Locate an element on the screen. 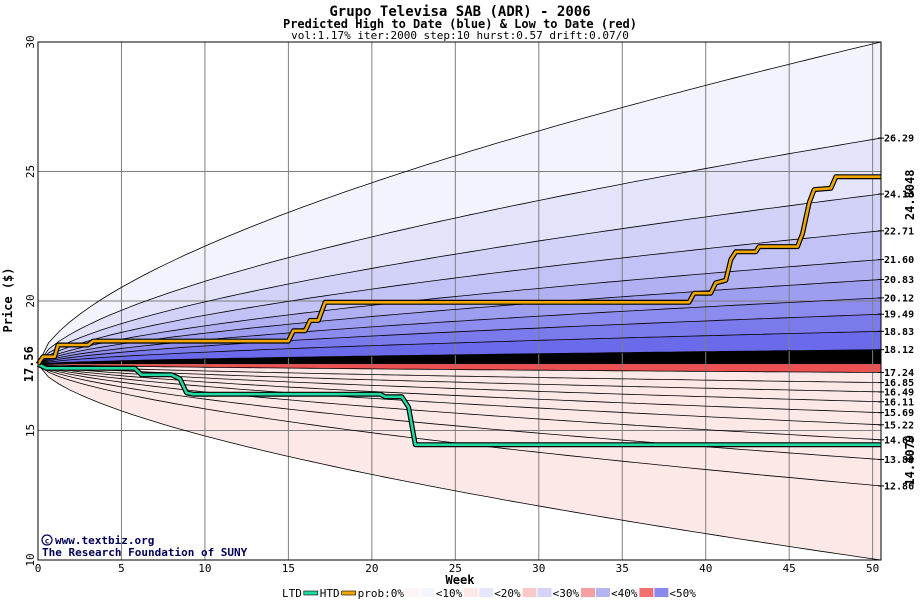 The height and width of the screenshot is (600, 920). legend-item-label: <50% is located at coordinates (682, 593).